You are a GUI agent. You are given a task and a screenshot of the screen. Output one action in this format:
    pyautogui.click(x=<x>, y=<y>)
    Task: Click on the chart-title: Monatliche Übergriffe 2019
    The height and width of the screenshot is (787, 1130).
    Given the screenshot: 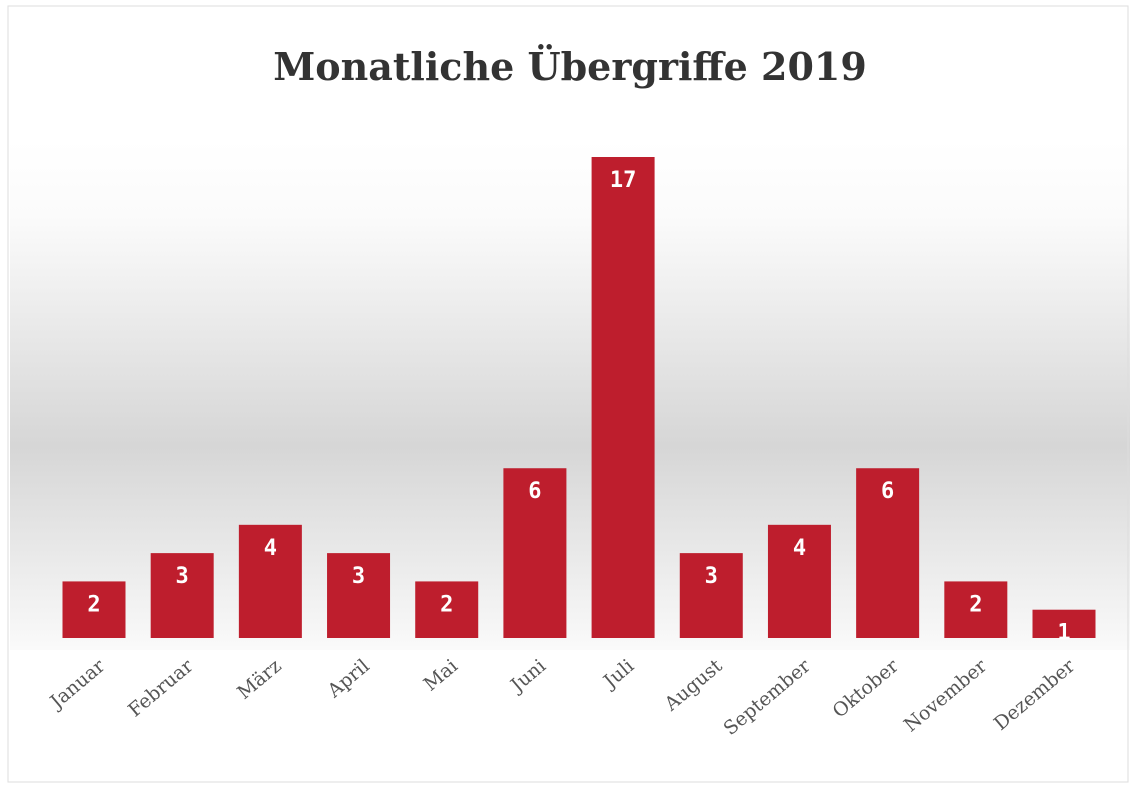 What is the action you would take?
    pyautogui.click(x=570, y=66)
    